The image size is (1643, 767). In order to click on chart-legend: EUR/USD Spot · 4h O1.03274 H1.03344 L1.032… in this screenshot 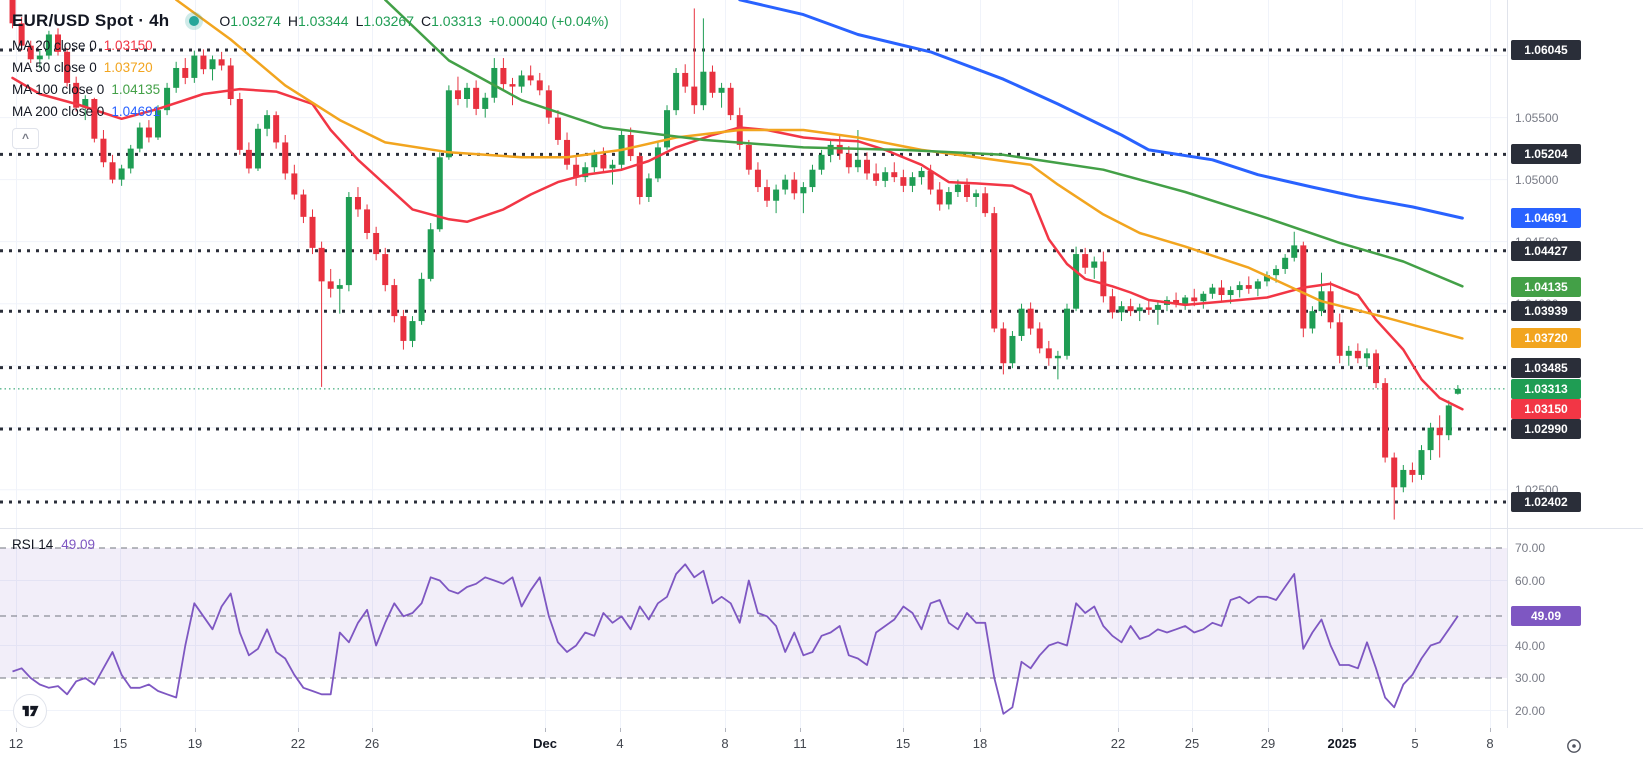, I will do `click(310, 78)`.